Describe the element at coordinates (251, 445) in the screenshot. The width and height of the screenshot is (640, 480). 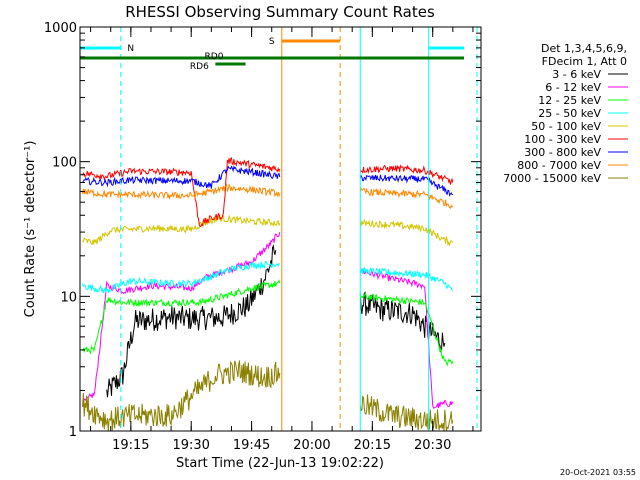
I see `x-tick-label-2: 19:45` at that location.